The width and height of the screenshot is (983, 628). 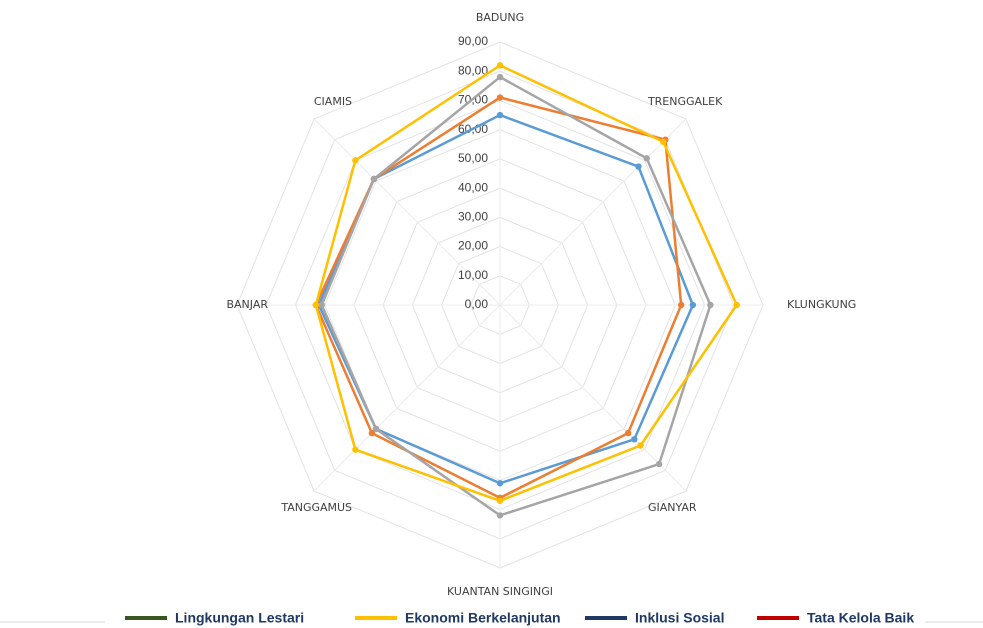 What do you see at coordinates (239, 618) in the screenshot?
I see `legend-label: Lingkungan Lestari` at bounding box center [239, 618].